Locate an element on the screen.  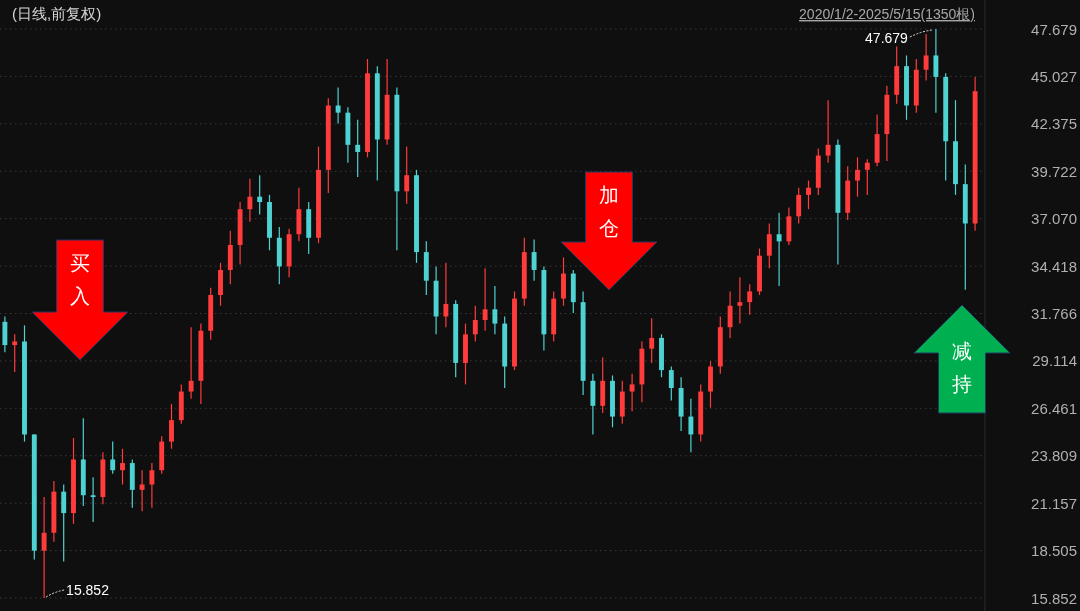
annotation: 47.679 is located at coordinates (886, 38).